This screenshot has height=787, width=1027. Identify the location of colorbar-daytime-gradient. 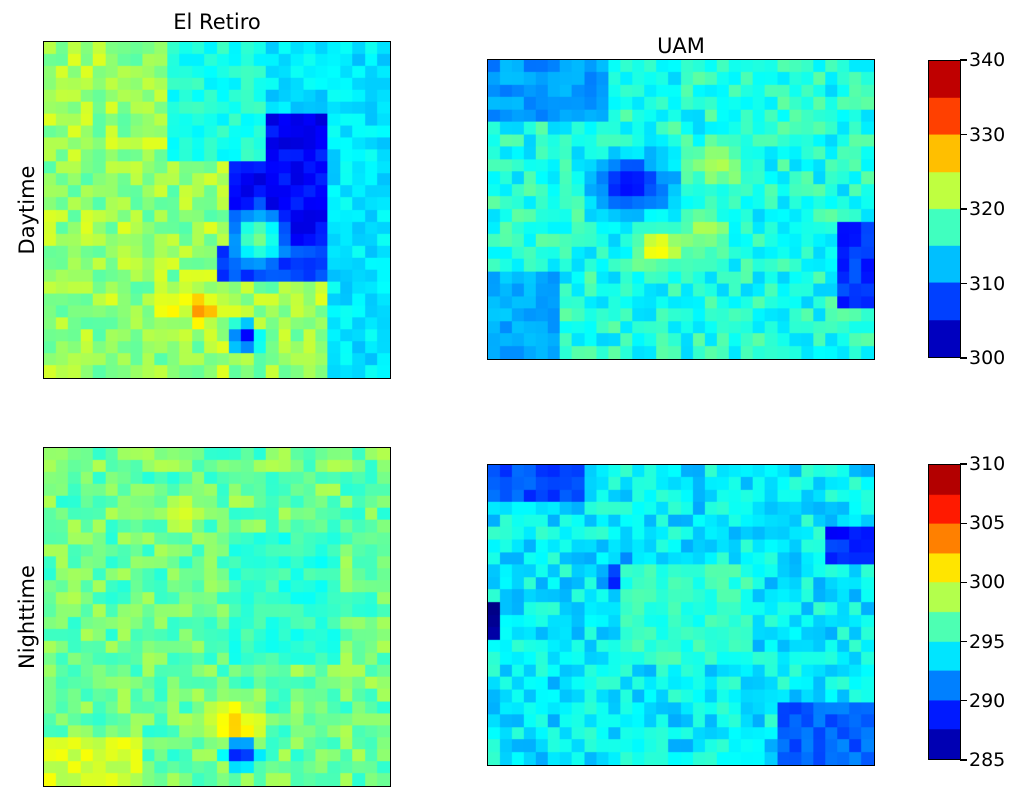
(944, 209).